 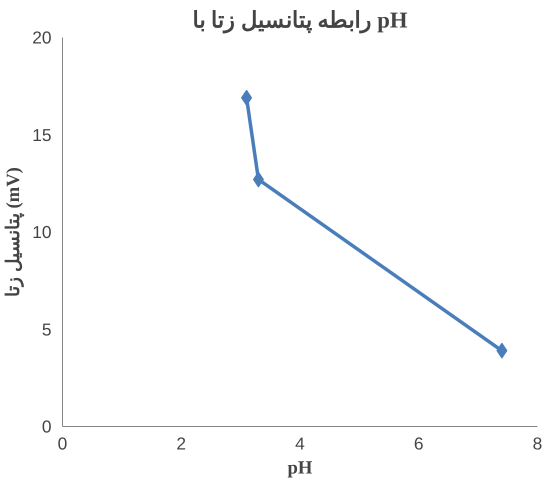 What do you see at coordinates (537, 444) in the screenshot?
I see `x-tick-label: 8` at bounding box center [537, 444].